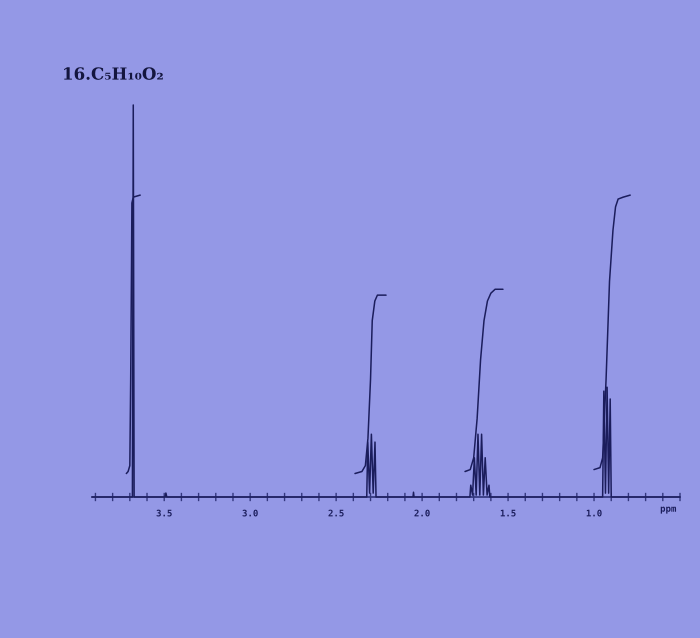  What do you see at coordinates (250, 513) in the screenshot?
I see `x-tick-label: 3.0` at bounding box center [250, 513].